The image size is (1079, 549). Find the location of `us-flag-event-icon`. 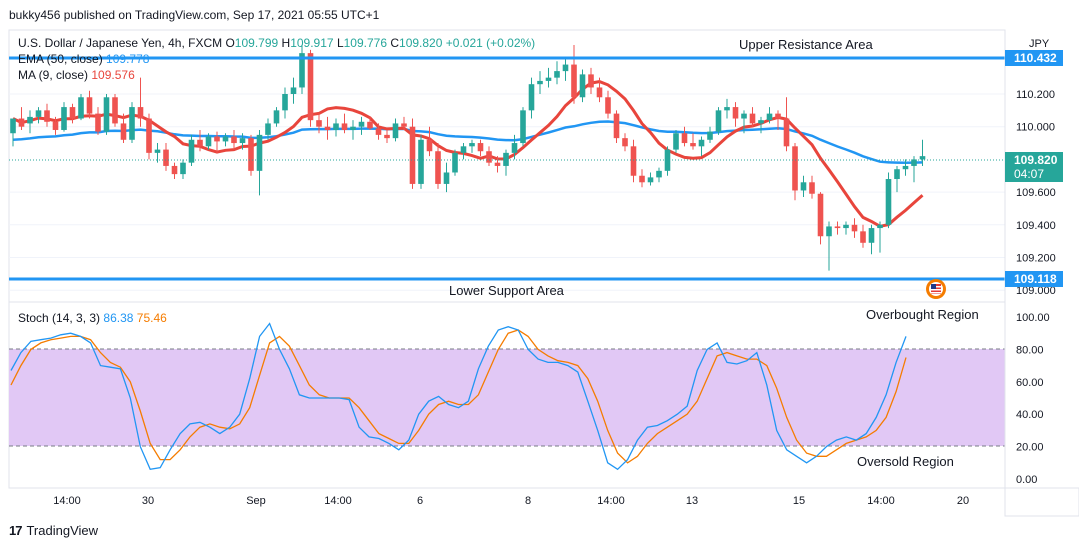

us-flag-event-icon is located at coordinates (936, 289).